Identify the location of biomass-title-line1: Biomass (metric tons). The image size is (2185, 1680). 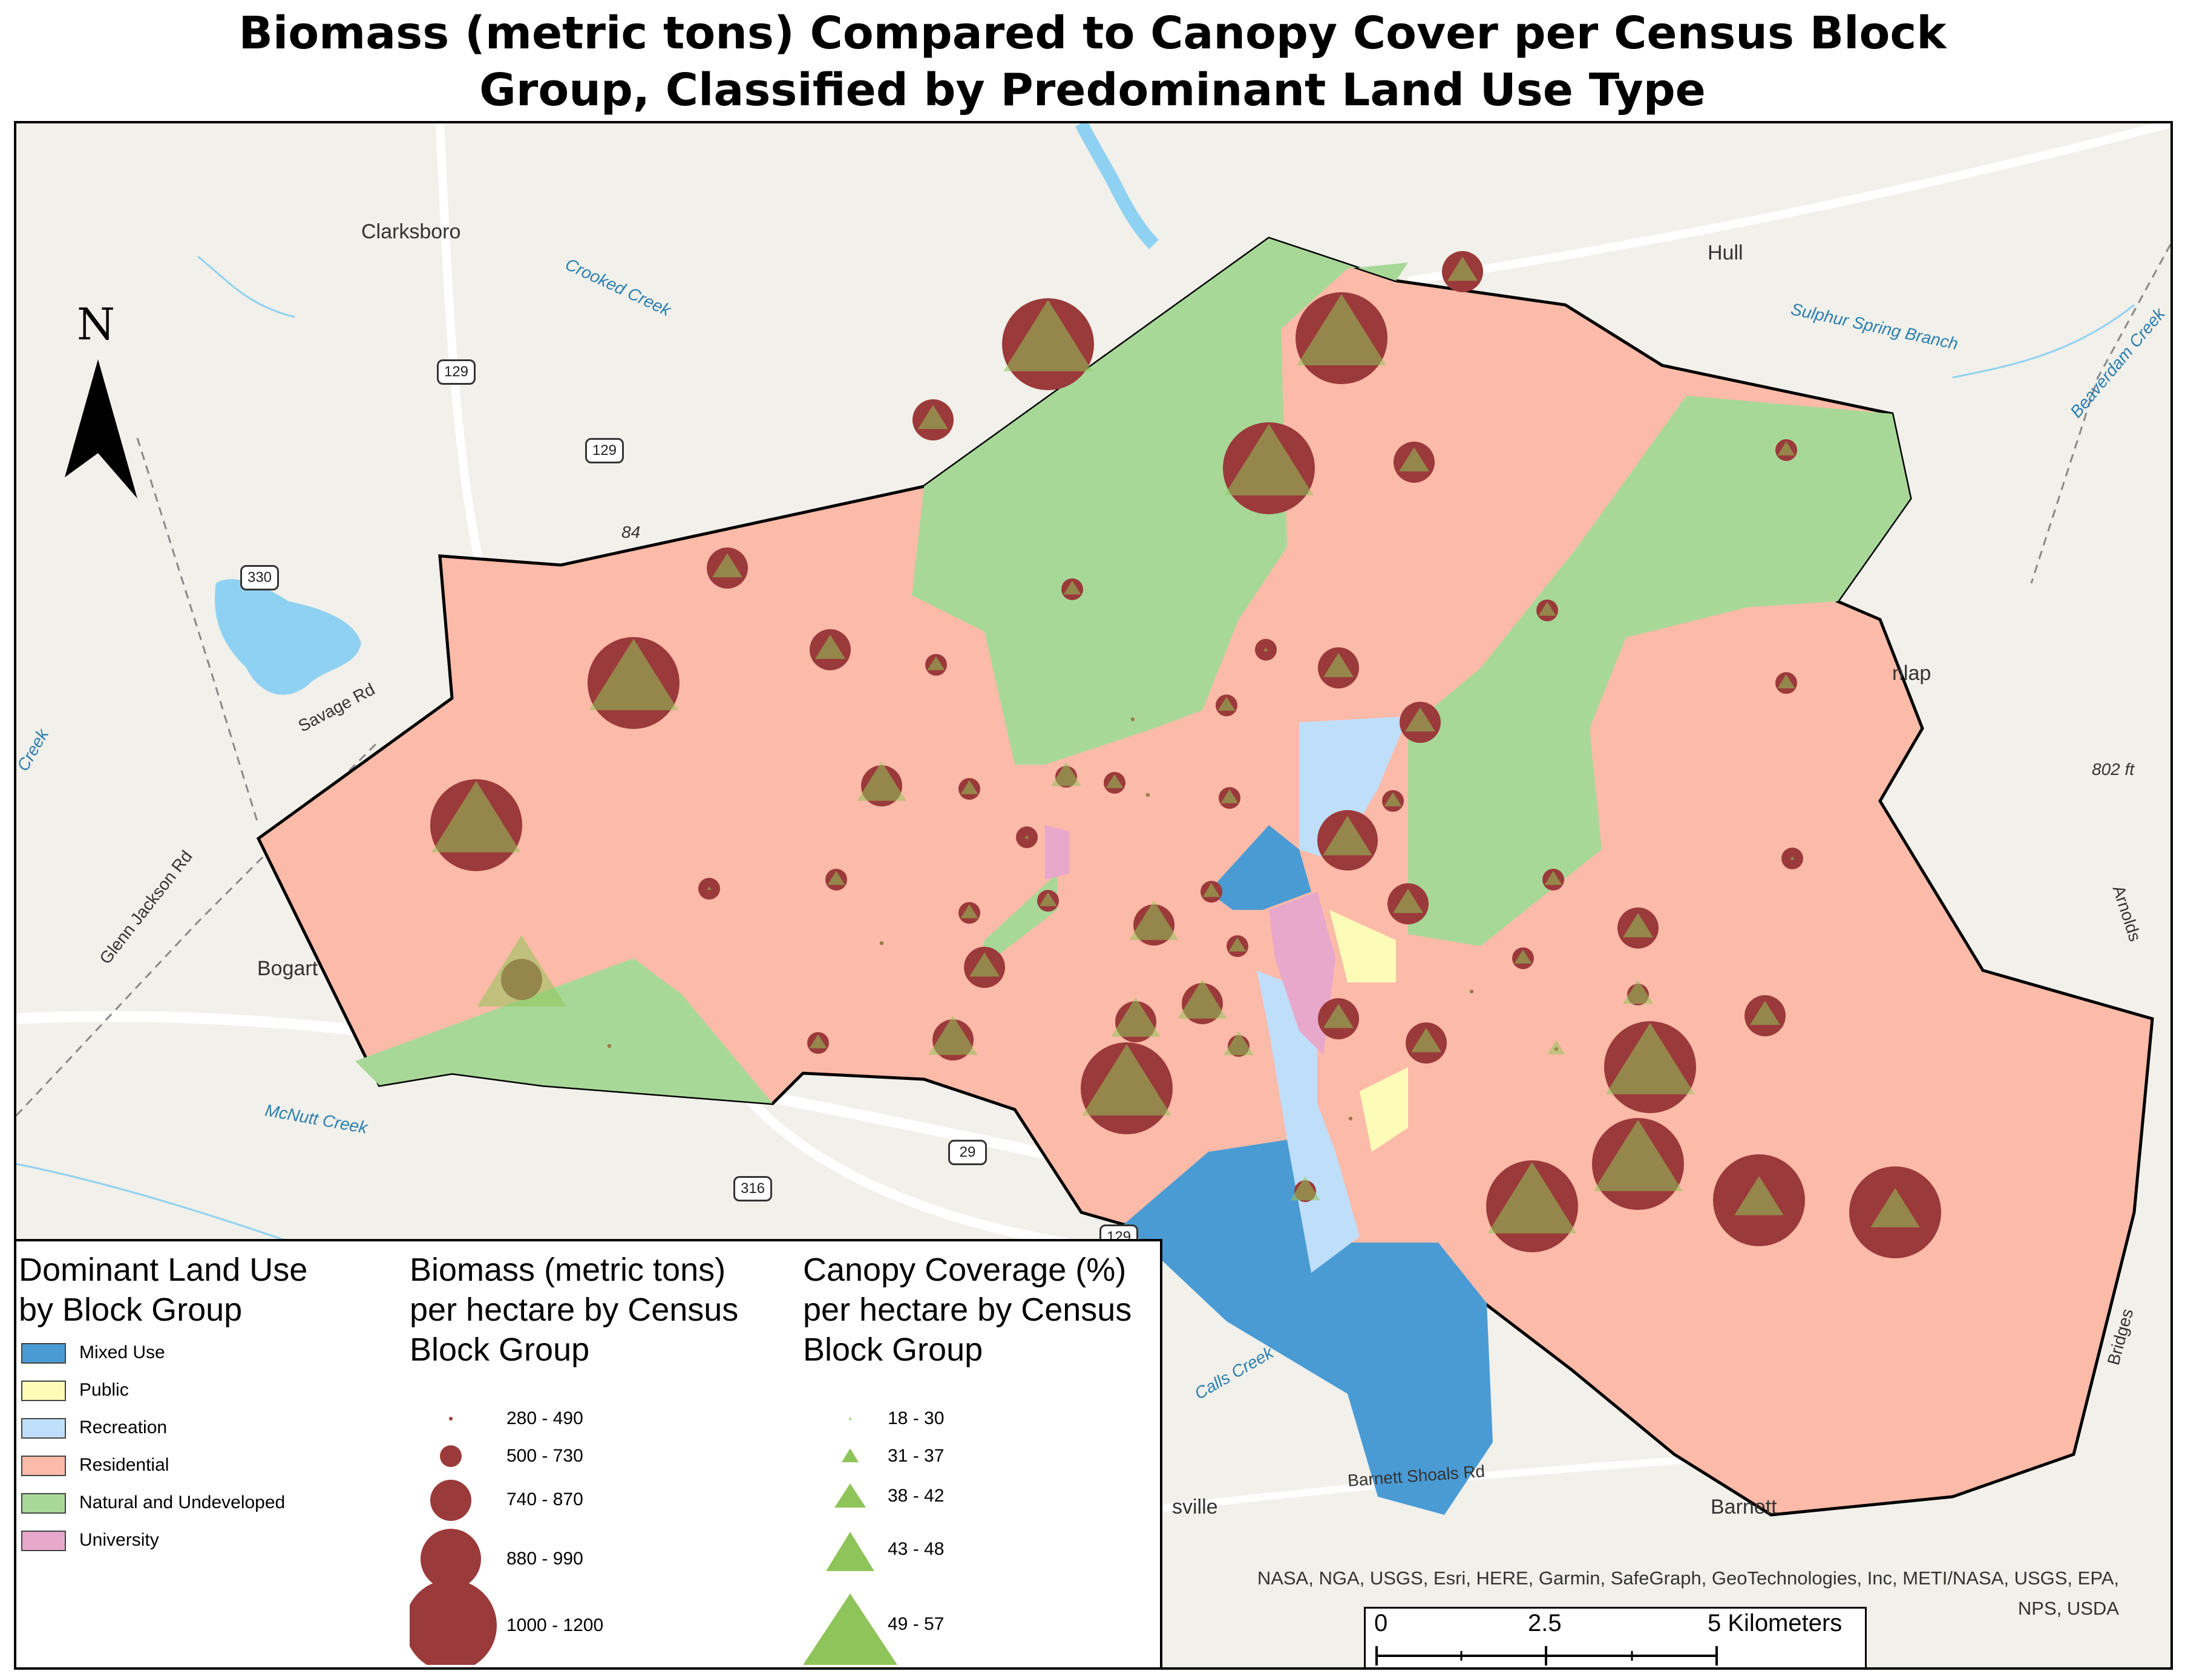
(568, 1270).